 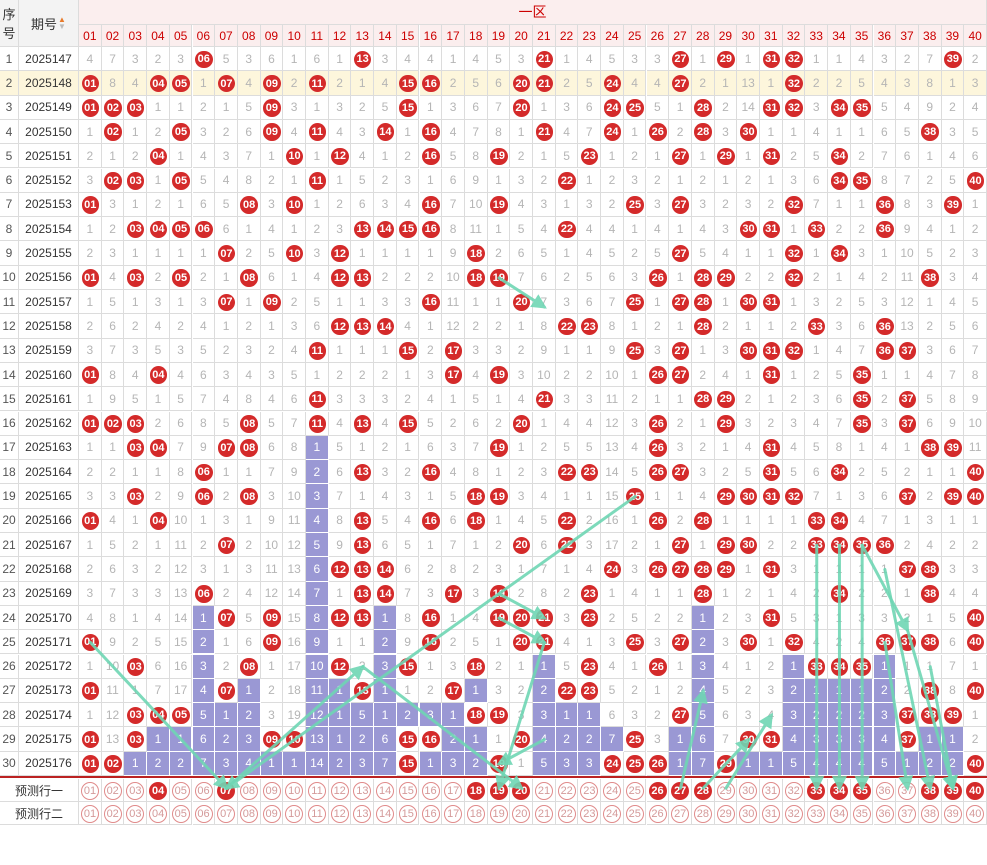 I want to click on prediction-row-1-number-32: 32, so click(x=793, y=790).